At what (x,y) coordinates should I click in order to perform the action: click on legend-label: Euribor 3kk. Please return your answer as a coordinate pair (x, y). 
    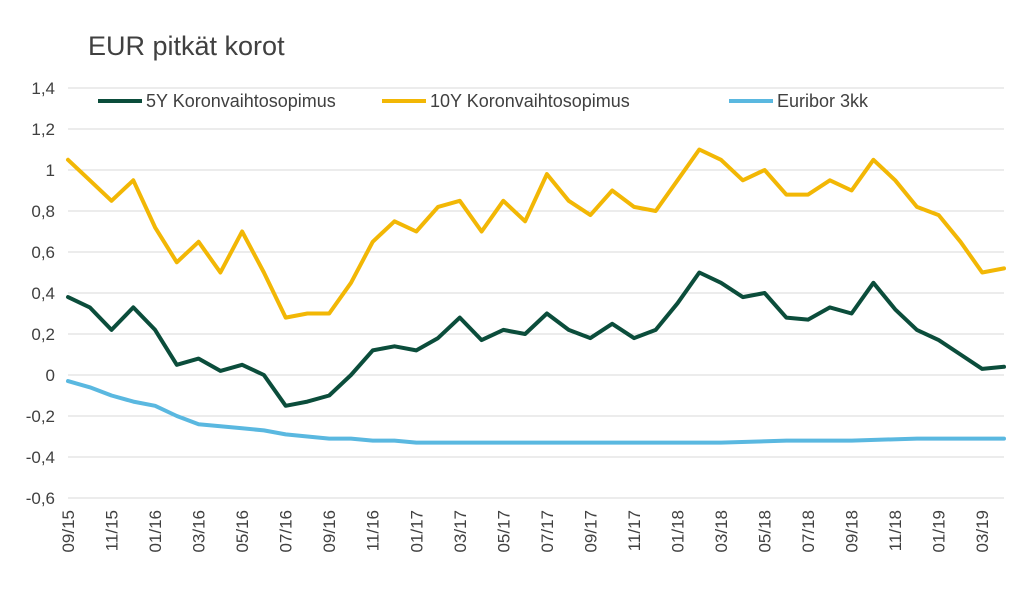
    Looking at the image, I should click on (823, 101).